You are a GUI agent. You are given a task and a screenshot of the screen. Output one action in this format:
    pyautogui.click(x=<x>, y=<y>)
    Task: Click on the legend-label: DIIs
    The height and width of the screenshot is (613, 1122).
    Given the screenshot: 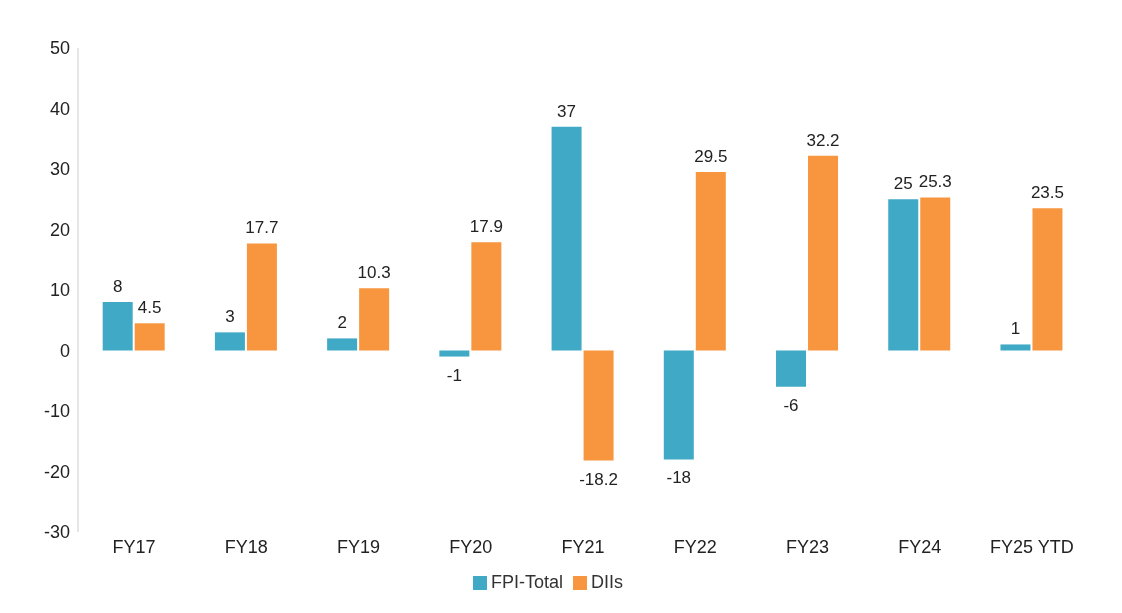 What is the action you would take?
    pyautogui.click(x=607, y=582)
    